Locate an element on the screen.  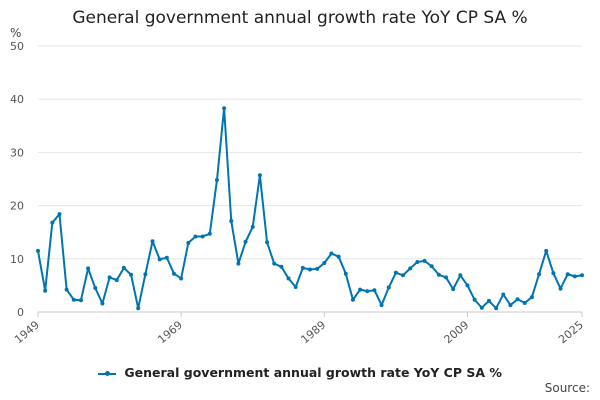
y-tick-label: 0 is located at coordinates (20, 312).